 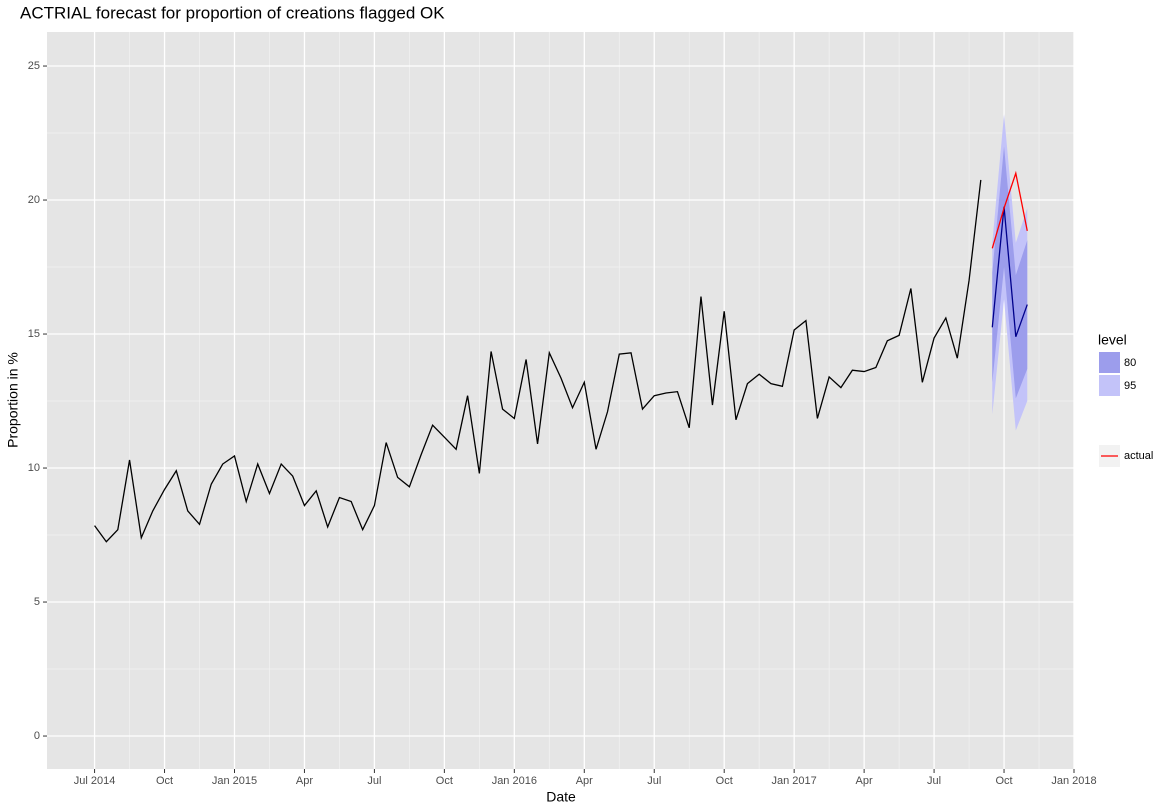 I want to click on y-axis-title: Proportion in %, so click(x=13, y=400).